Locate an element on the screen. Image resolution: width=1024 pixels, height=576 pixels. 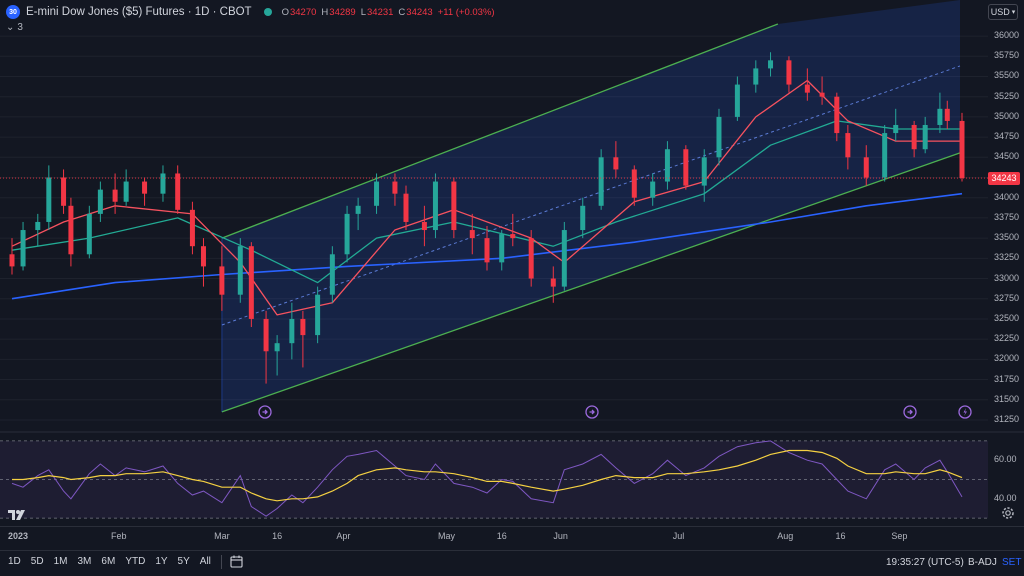
timeframe-button: All is located at coordinates (205, 561).